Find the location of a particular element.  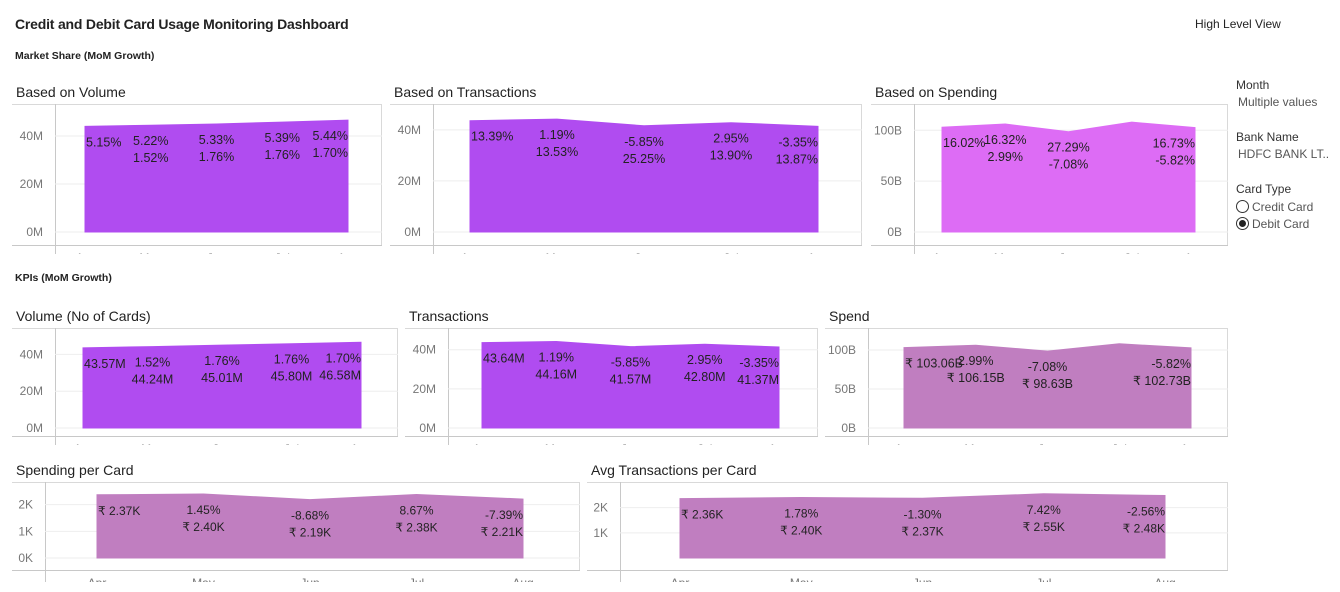

data-label: ₹ 2.48K is located at coordinates (1144, 529).